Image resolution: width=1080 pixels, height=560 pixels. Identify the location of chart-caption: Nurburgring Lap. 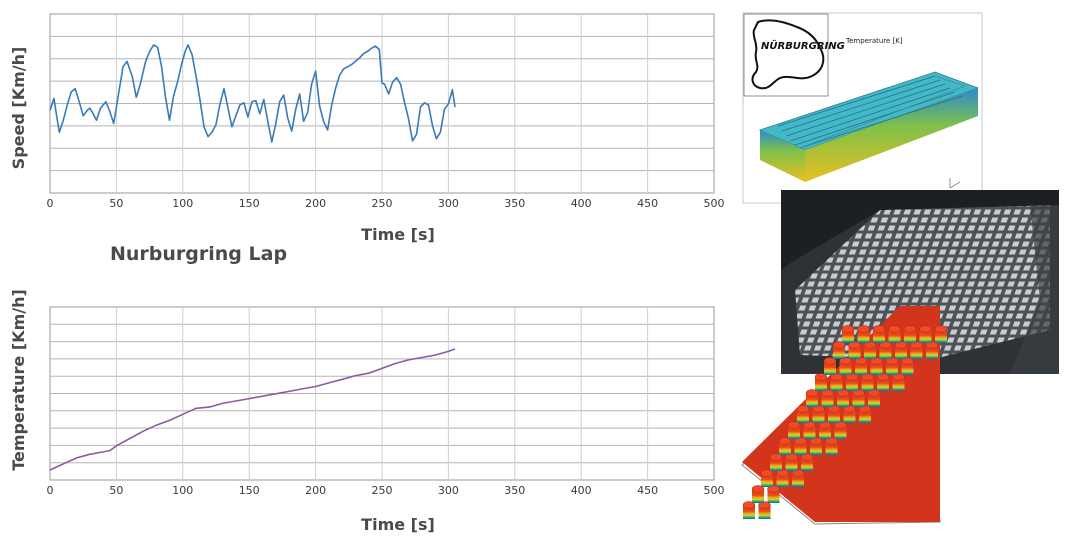
(198, 254).